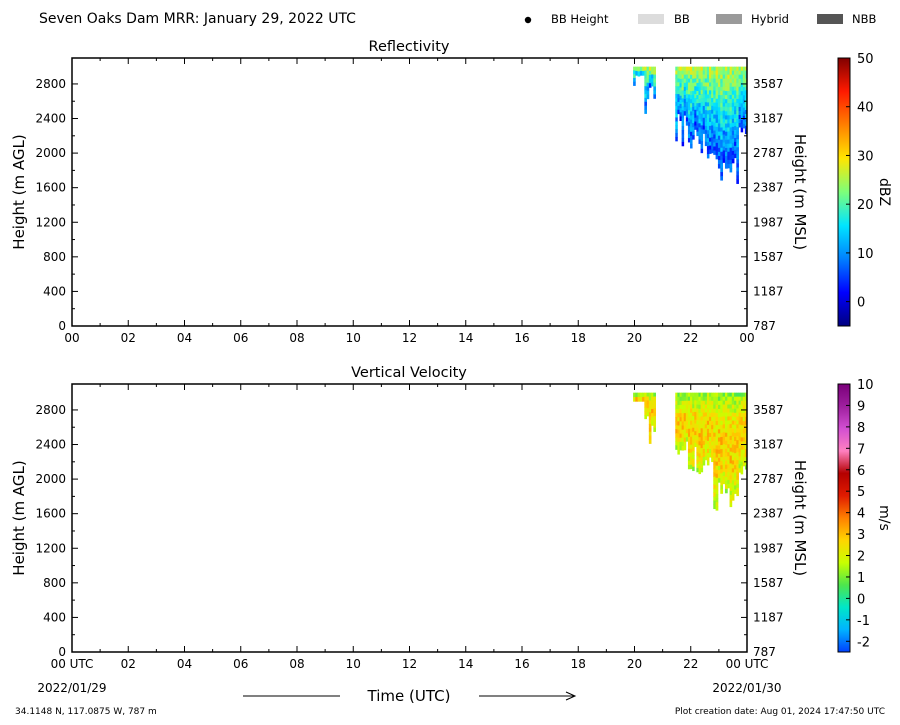  Describe the element at coordinates (62, 326) in the screenshot. I see `reflectivity-ytick-label: 0` at that location.